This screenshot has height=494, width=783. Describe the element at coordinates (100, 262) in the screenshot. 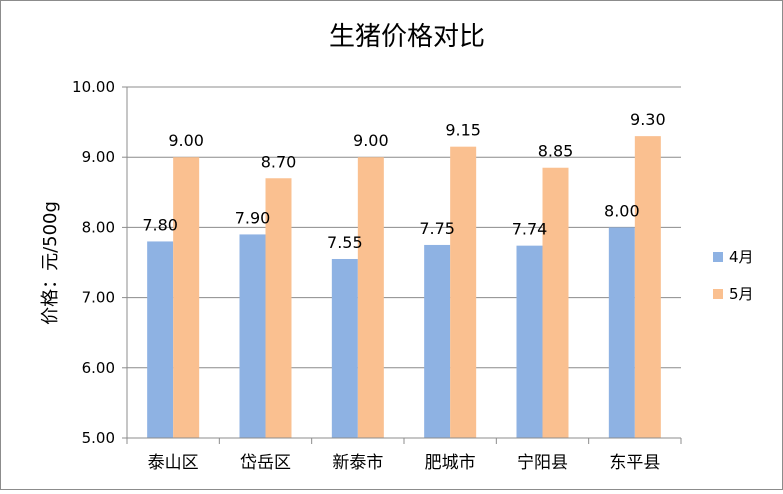

I see `y-axis: 5.00 6.00 7.00 8.00 9.00 10.00` at that location.